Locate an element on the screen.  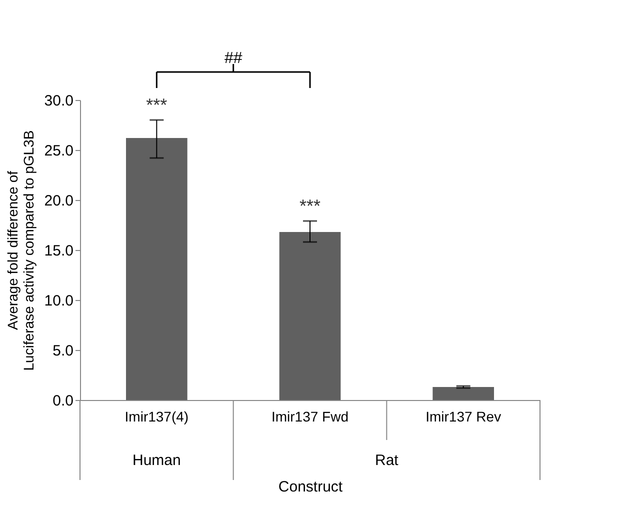
y-tick-label: 25.0 is located at coordinates (59, 151).